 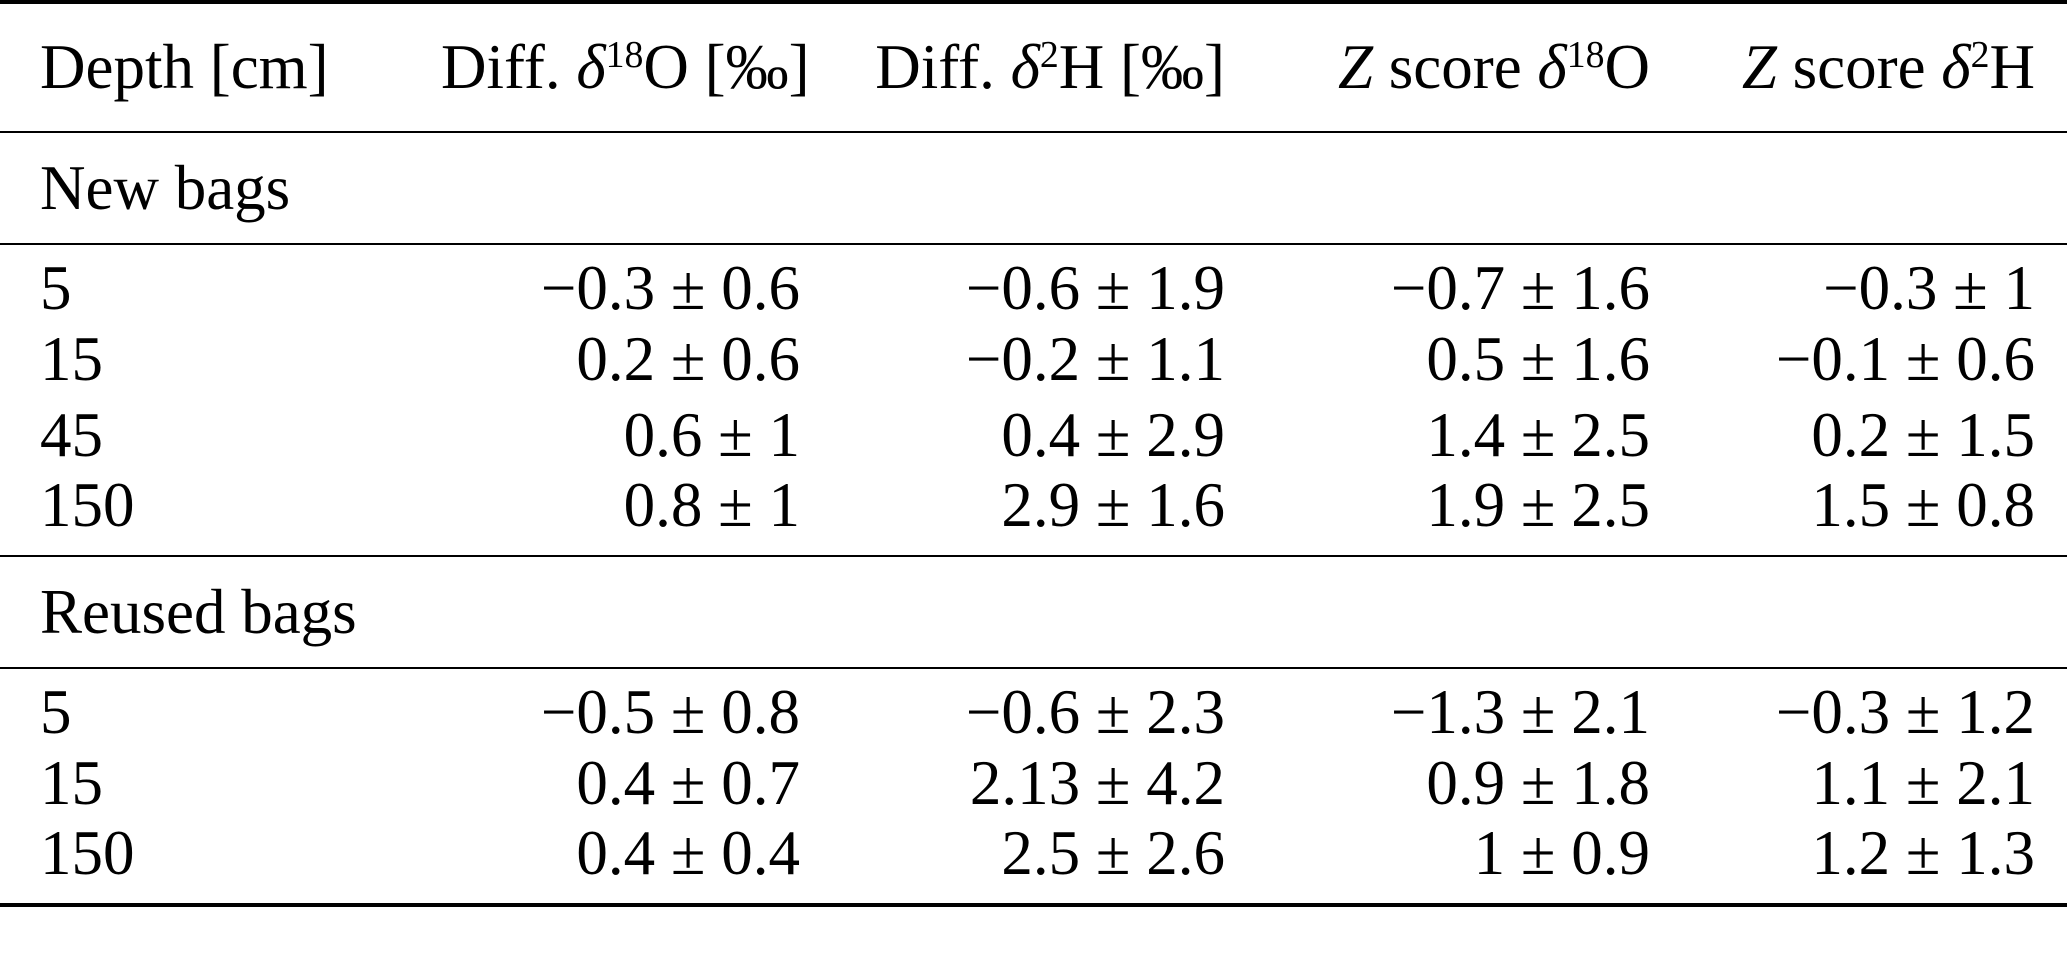 I want to click on cell-diff-d18o: 0.6 ± 1, so click(x=711, y=434).